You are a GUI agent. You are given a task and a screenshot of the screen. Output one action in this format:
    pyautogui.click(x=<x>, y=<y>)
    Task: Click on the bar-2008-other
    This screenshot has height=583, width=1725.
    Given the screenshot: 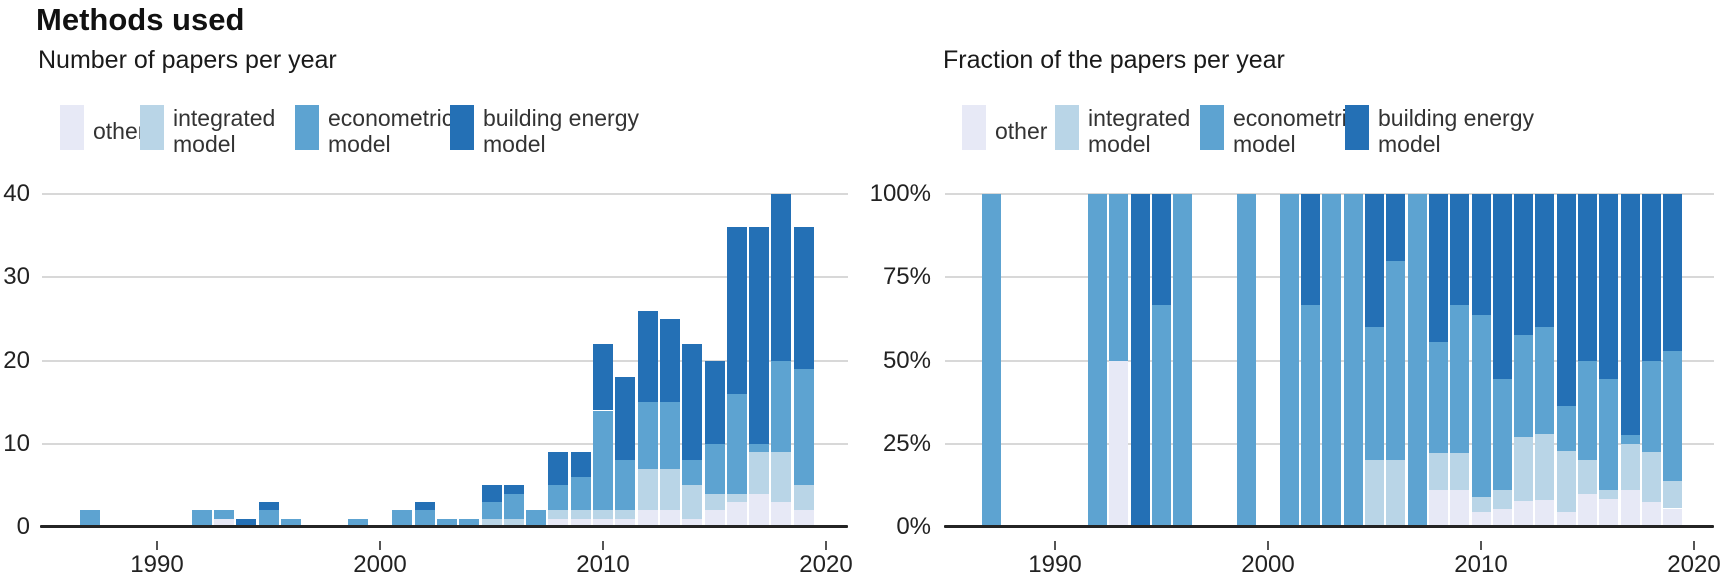 What is the action you would take?
    pyautogui.click(x=558, y=522)
    